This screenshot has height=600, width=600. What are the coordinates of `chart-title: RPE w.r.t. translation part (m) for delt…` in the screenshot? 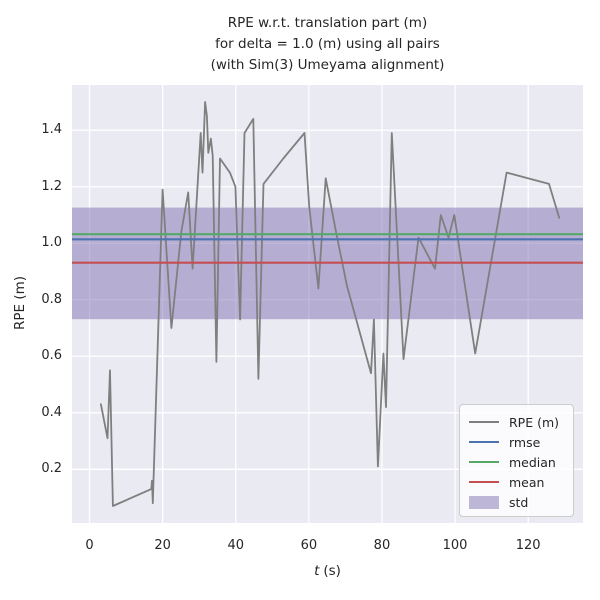 It's located at (327, 44).